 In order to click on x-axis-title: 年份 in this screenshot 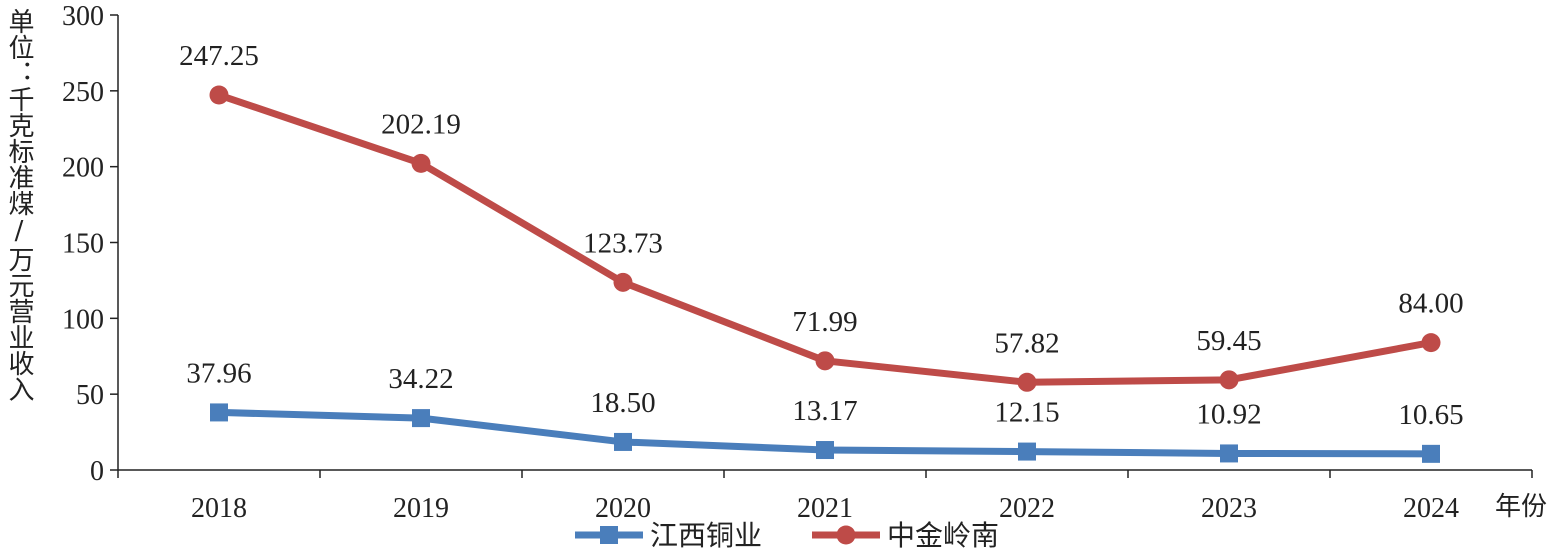, I will do `click(1521, 507)`.